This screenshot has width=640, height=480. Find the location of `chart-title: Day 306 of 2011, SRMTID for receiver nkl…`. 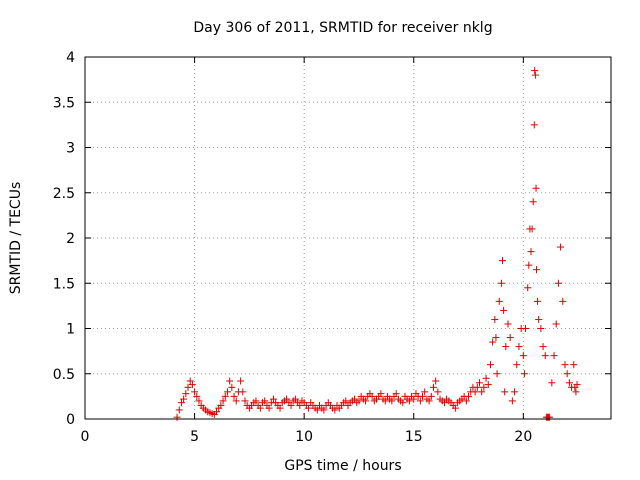

chart-title: Day 306 of 2011, SRMTID for receiver nkl… is located at coordinates (342, 28).